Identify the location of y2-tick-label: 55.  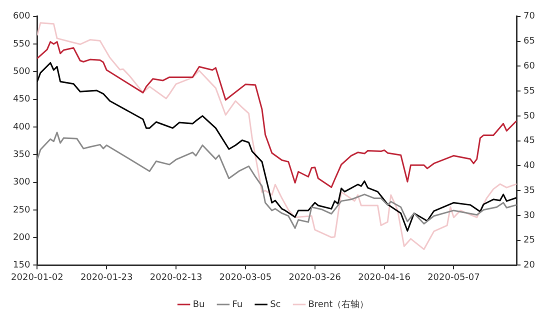
(529, 91).